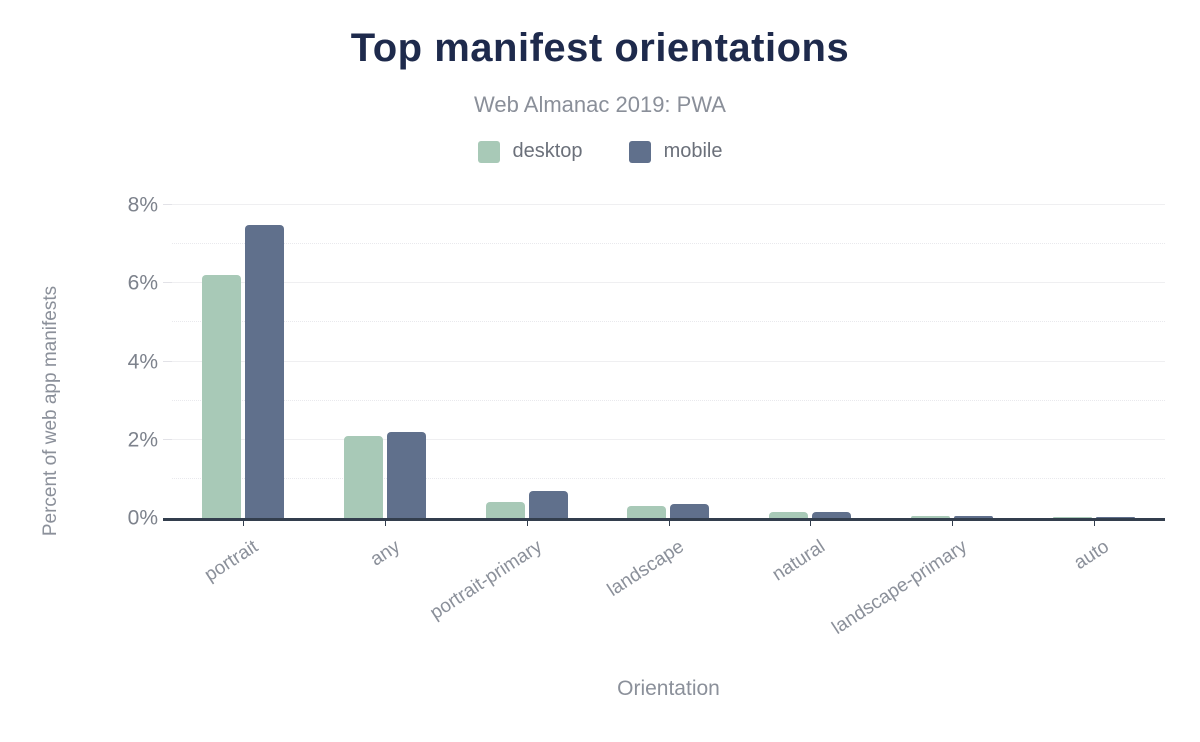 This screenshot has width=1200, height=742. What do you see at coordinates (645, 568) in the screenshot?
I see `x-category-label-landscape: landscape` at bounding box center [645, 568].